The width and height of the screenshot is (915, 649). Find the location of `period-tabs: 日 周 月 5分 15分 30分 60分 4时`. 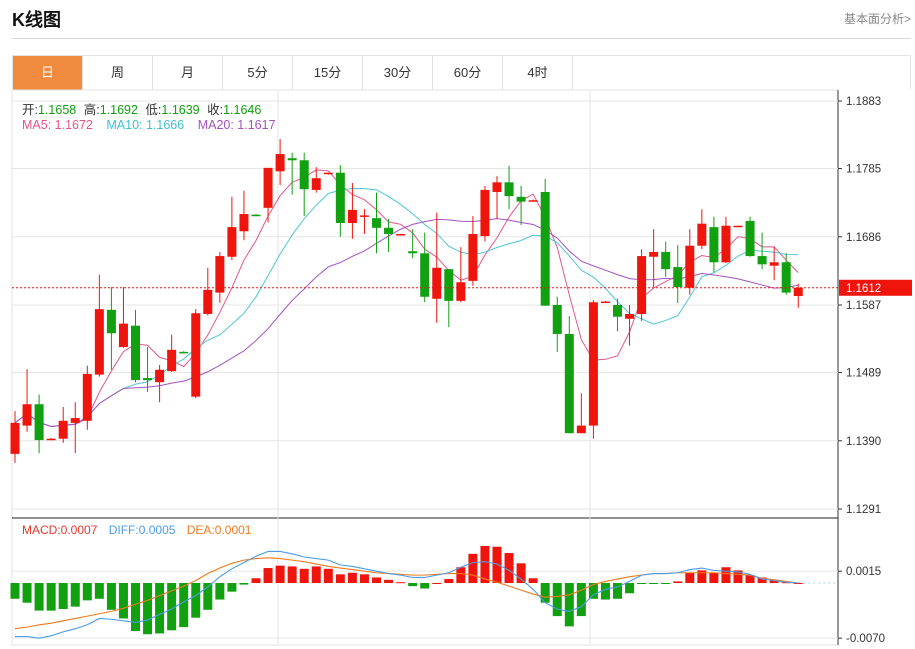

period-tabs: 日 周 月 5分 15分 30分 60分 4时 is located at coordinates (461, 72).